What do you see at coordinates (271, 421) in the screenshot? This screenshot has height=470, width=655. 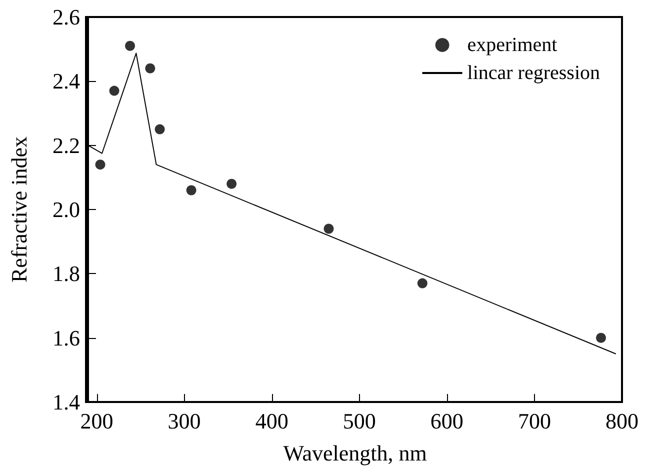 I see `x-tick-label: 400` at bounding box center [271, 421].